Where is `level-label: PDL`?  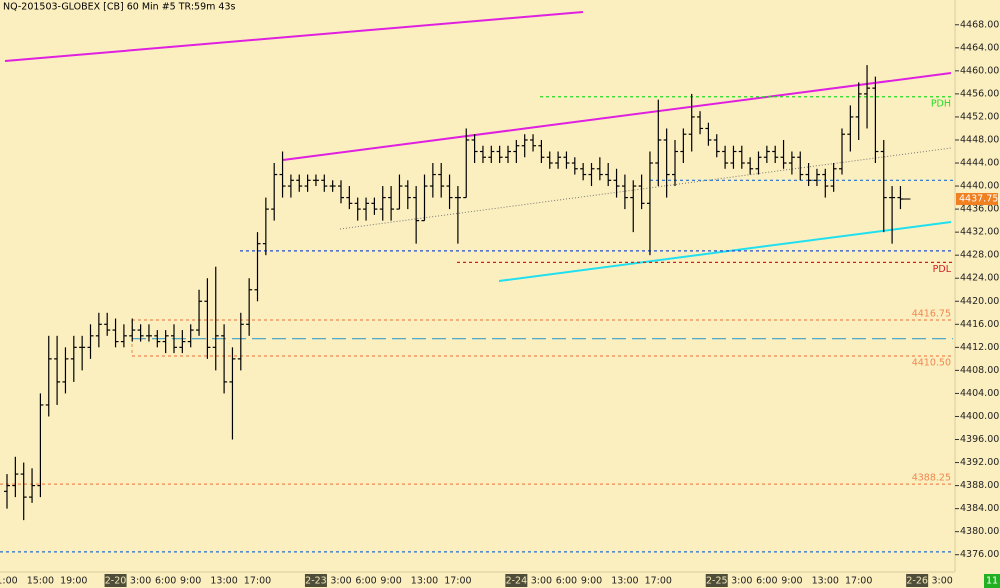
level-label: PDL is located at coordinates (942, 269).